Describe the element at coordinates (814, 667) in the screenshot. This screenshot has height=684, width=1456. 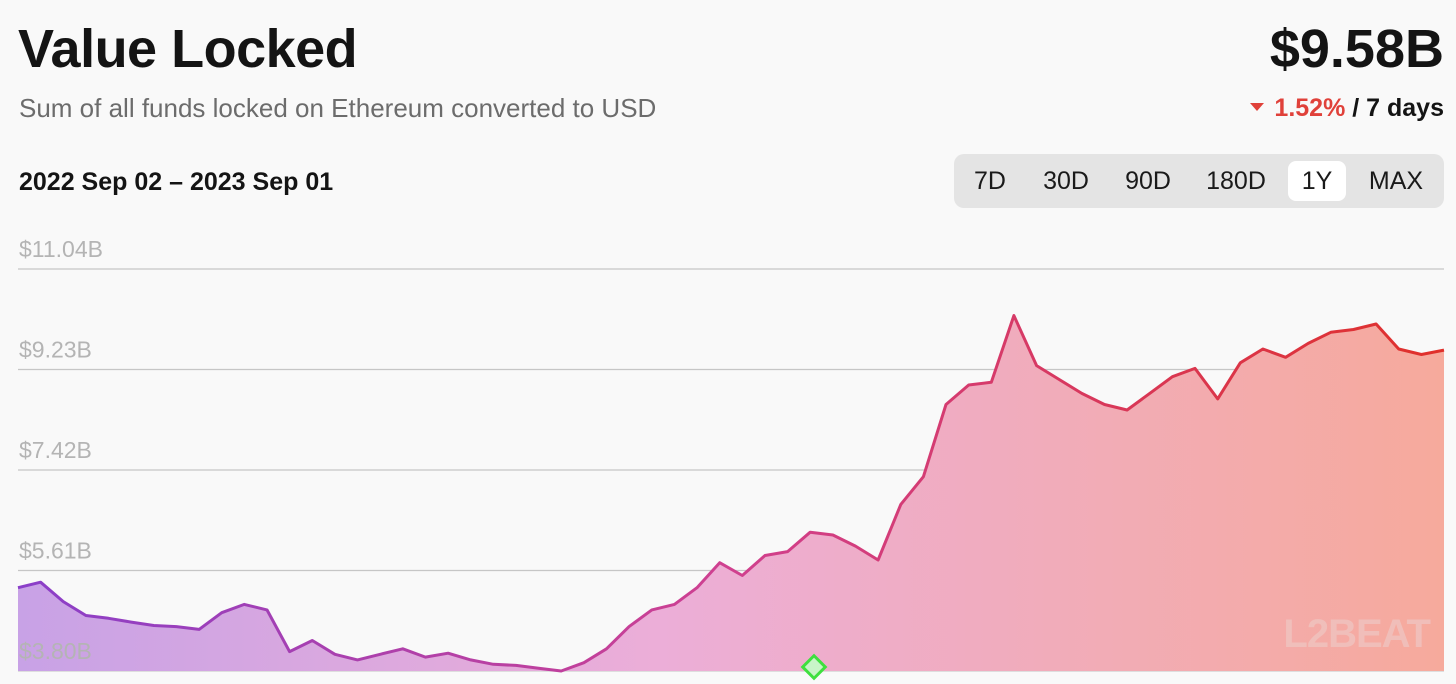
I see `event-marker` at that location.